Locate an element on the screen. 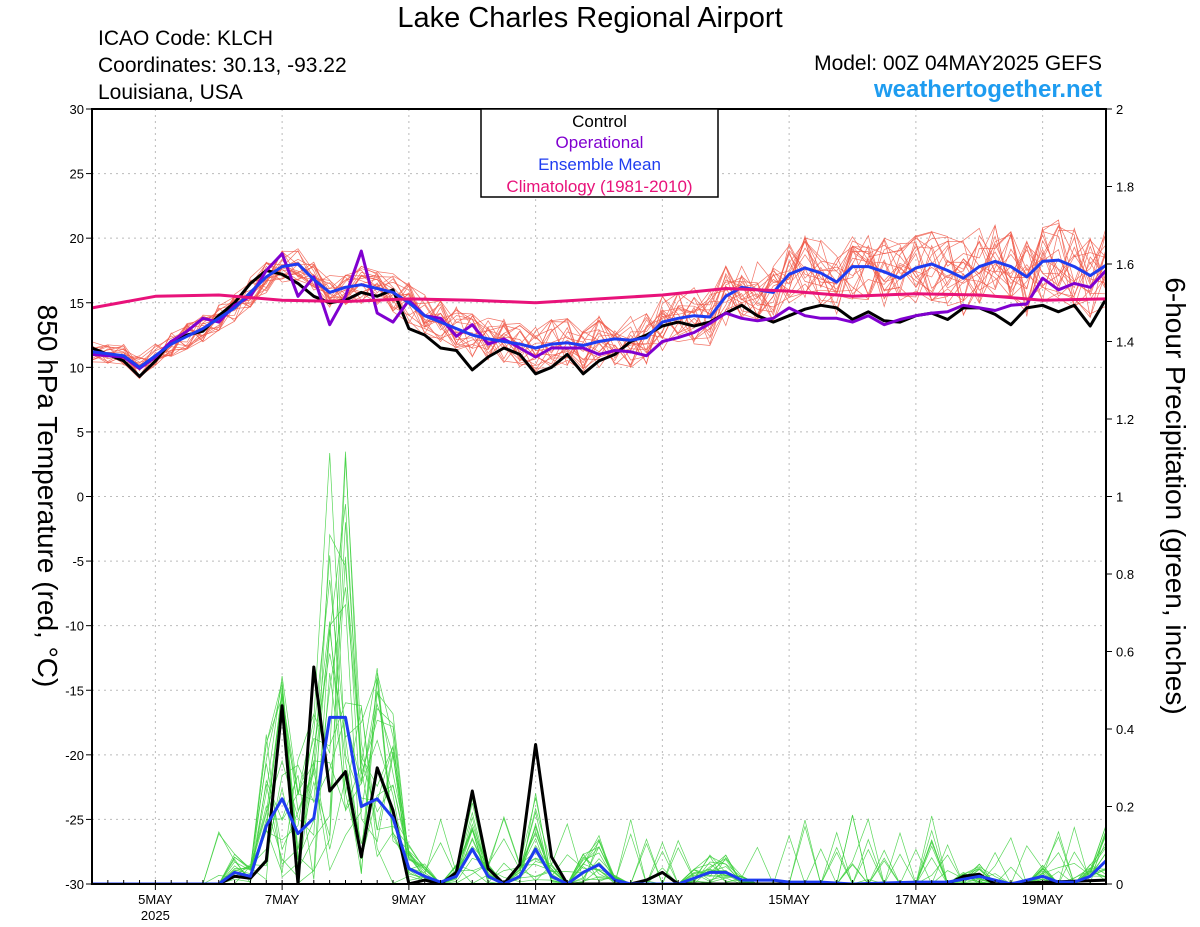 The height and width of the screenshot is (927, 1200). legend-control: Control is located at coordinates (599, 121).